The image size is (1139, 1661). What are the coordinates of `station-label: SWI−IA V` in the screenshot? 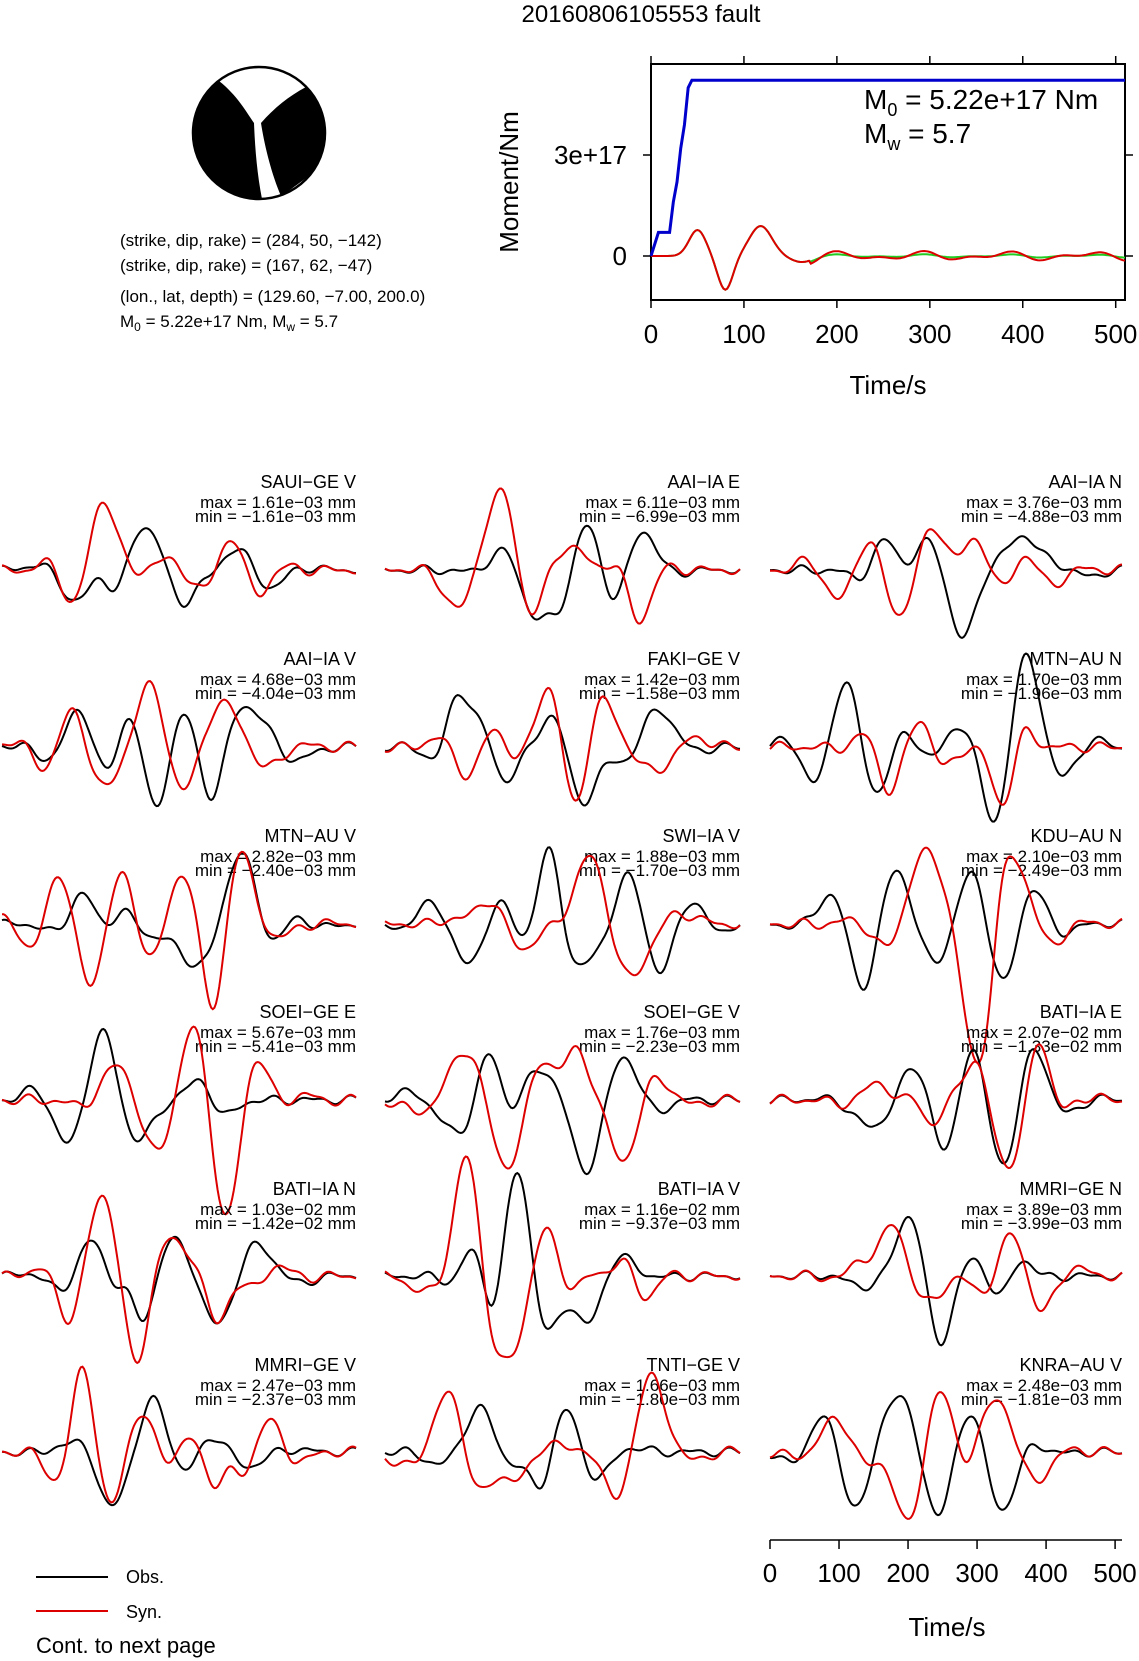 It's located at (701, 836).